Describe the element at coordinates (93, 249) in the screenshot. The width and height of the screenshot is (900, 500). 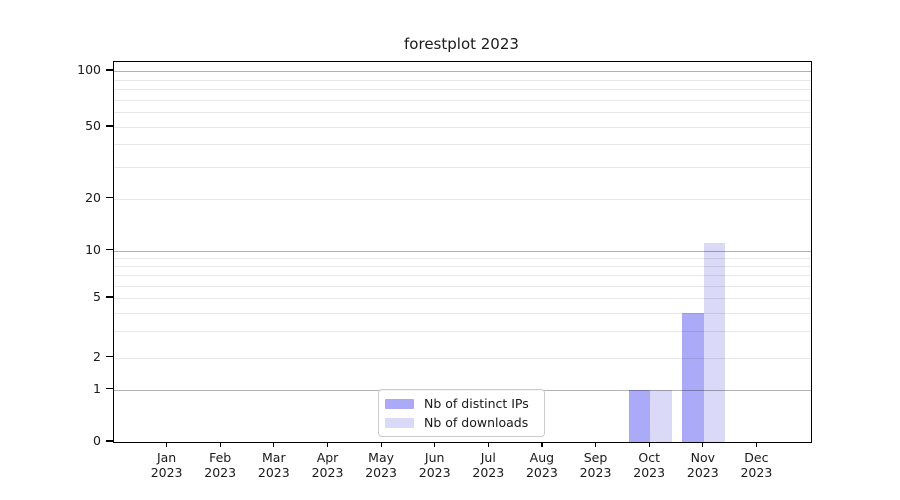
I see `y-tick-label: 10` at that location.